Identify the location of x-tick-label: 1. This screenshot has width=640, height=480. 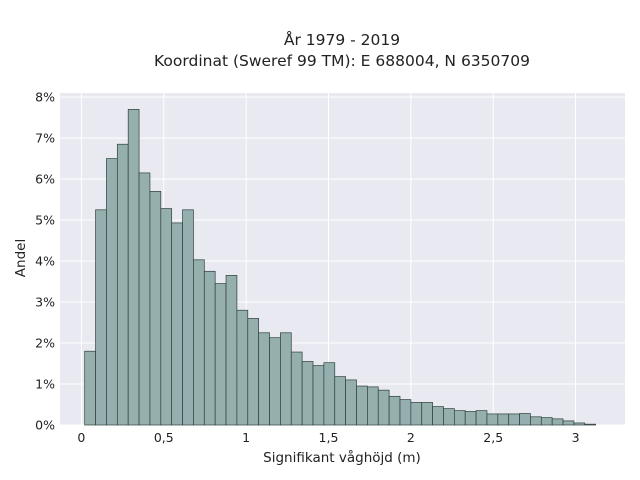
(246, 437).